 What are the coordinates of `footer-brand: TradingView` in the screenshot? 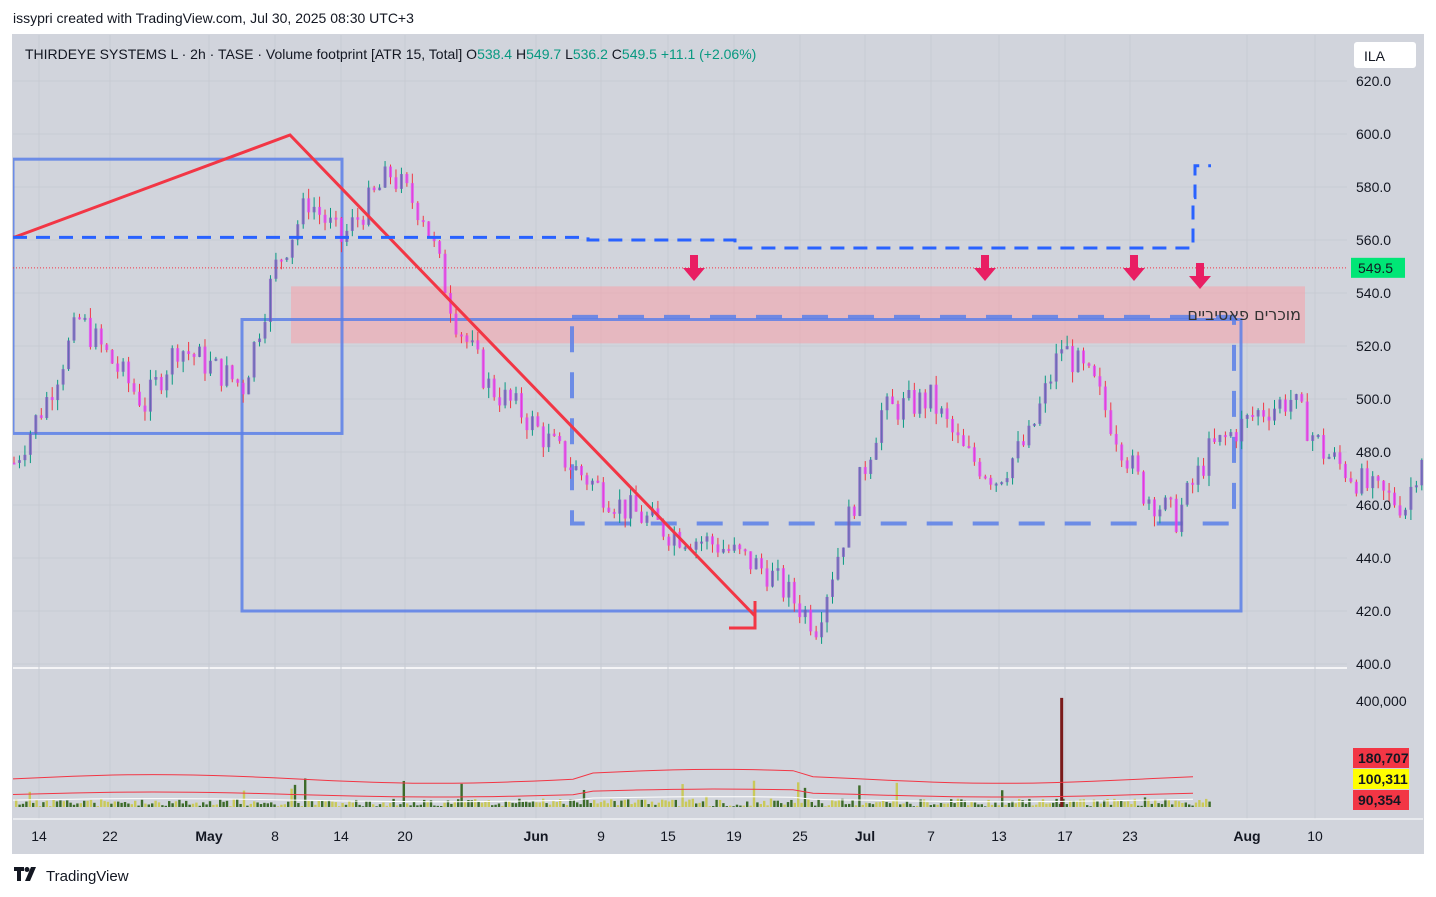 It's located at (71, 876).